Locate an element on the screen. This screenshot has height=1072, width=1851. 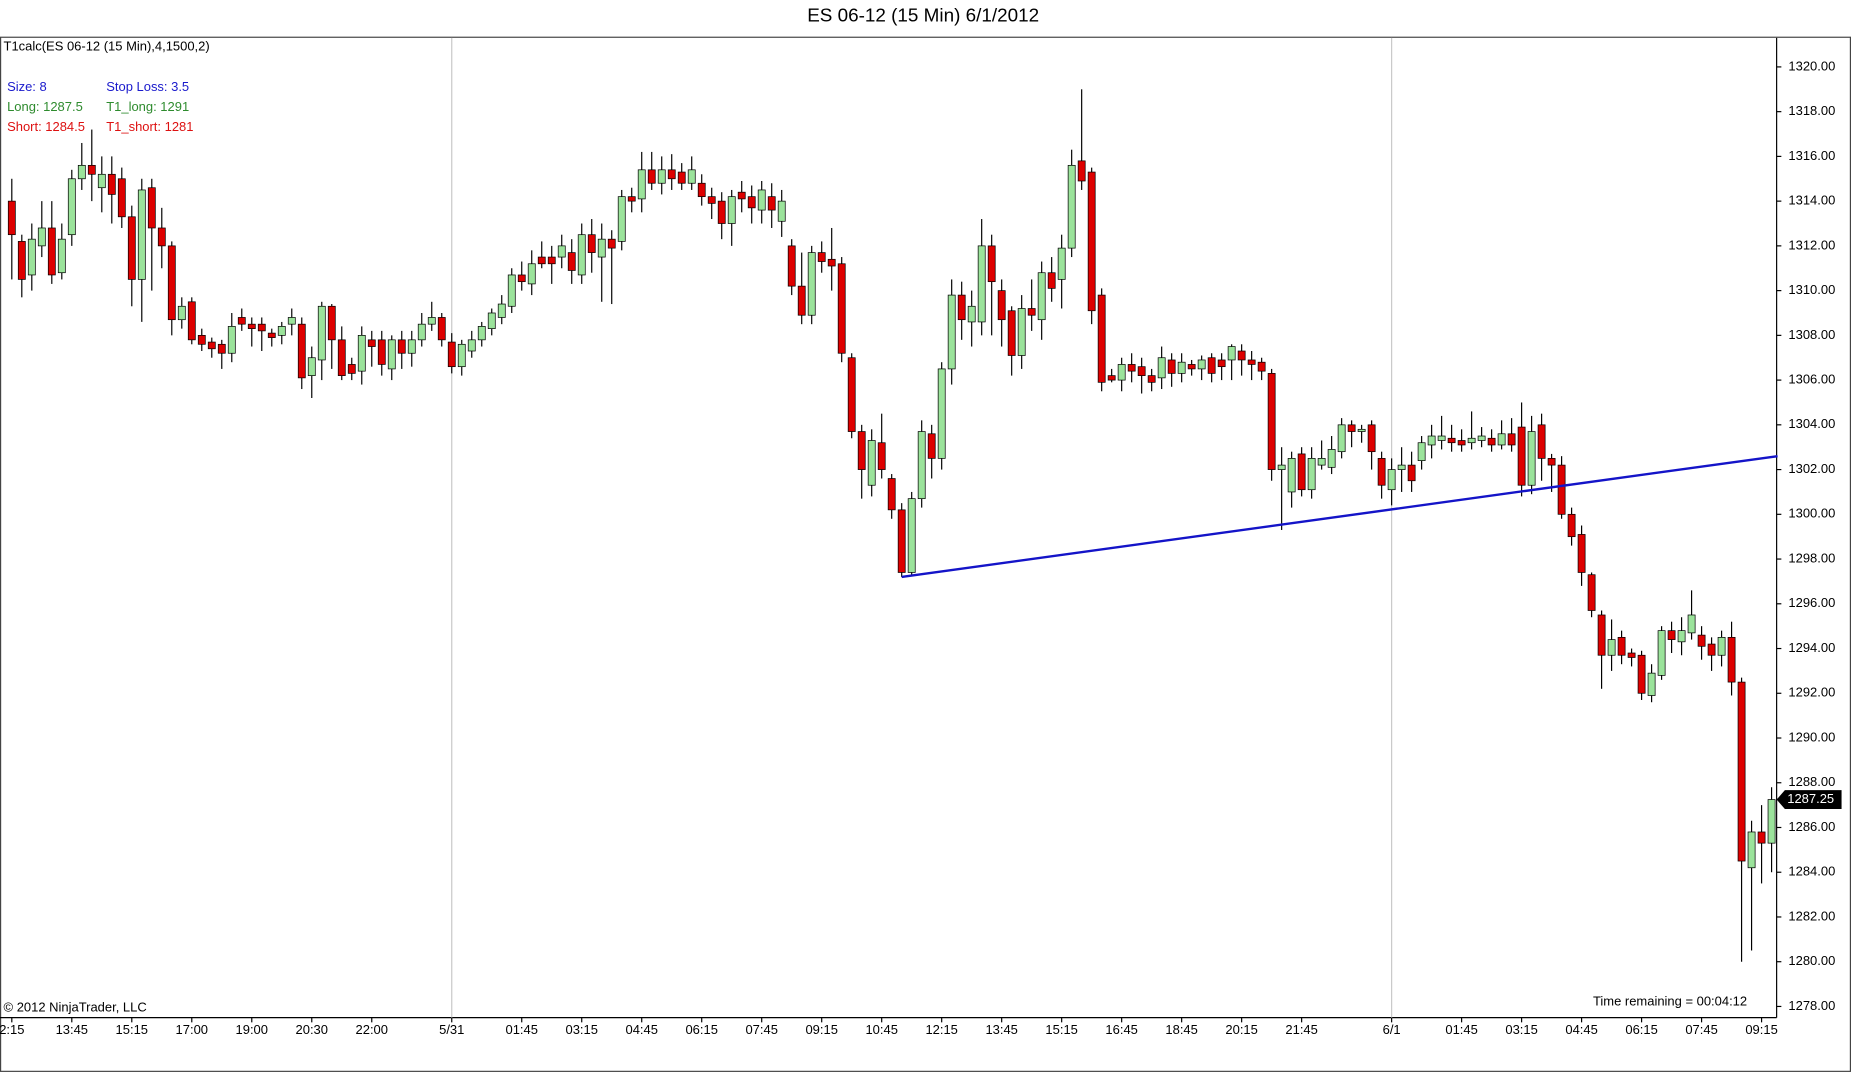
y-tick-label: 1304.00 is located at coordinates (1811, 423).